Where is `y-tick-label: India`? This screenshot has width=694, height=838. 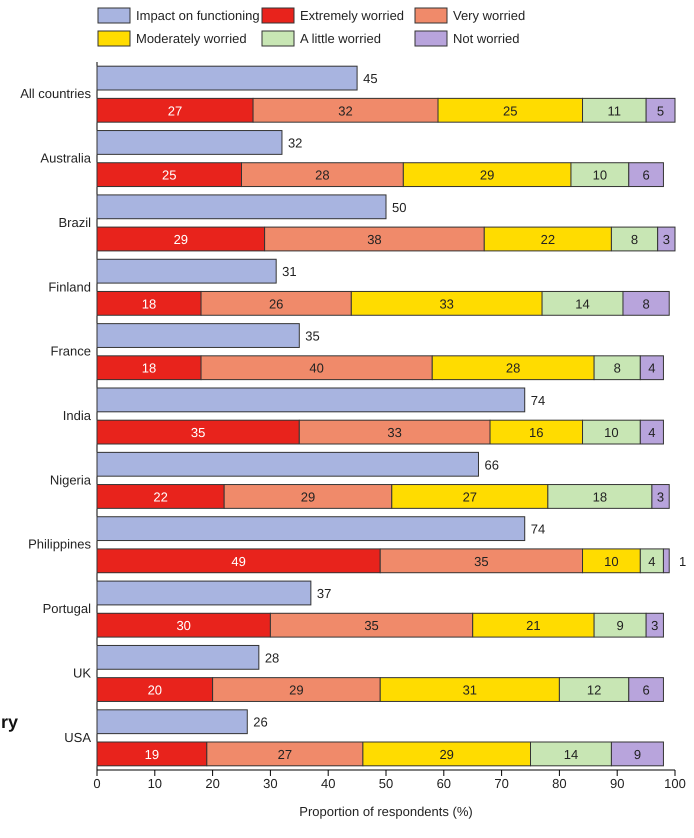 y-tick-label: India is located at coordinates (77, 415).